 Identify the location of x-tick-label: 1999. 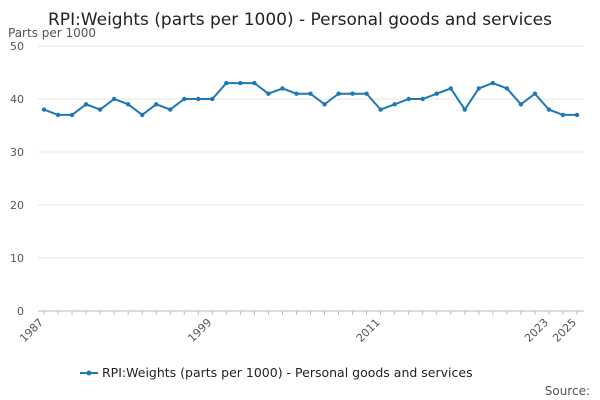
(199, 330).